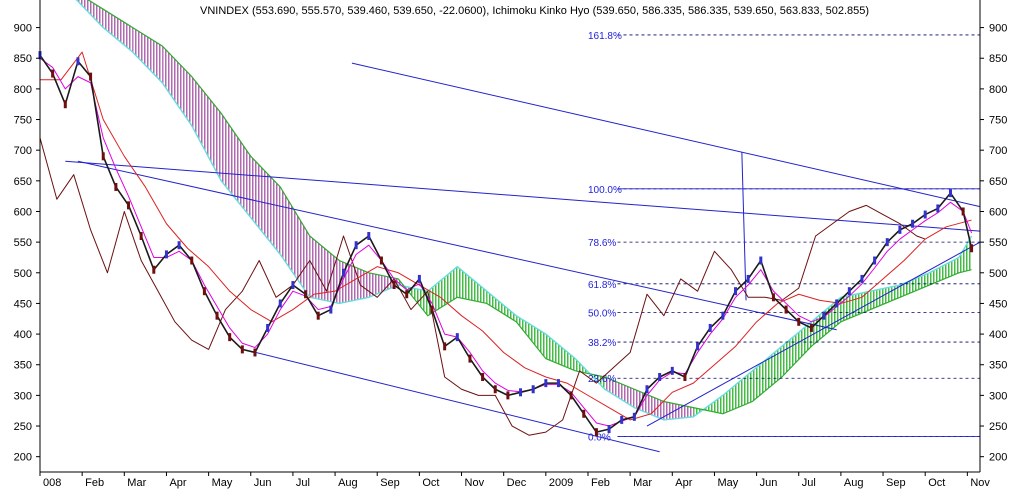 This screenshot has height=495, width=1023. Describe the element at coordinates (854, 483) in the screenshot. I see `x-tick-label: Aug` at that location.